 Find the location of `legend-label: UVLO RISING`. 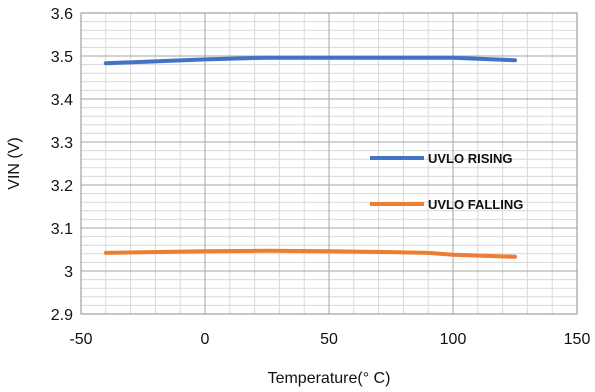

legend-label: UVLO RISING is located at coordinates (470, 158).